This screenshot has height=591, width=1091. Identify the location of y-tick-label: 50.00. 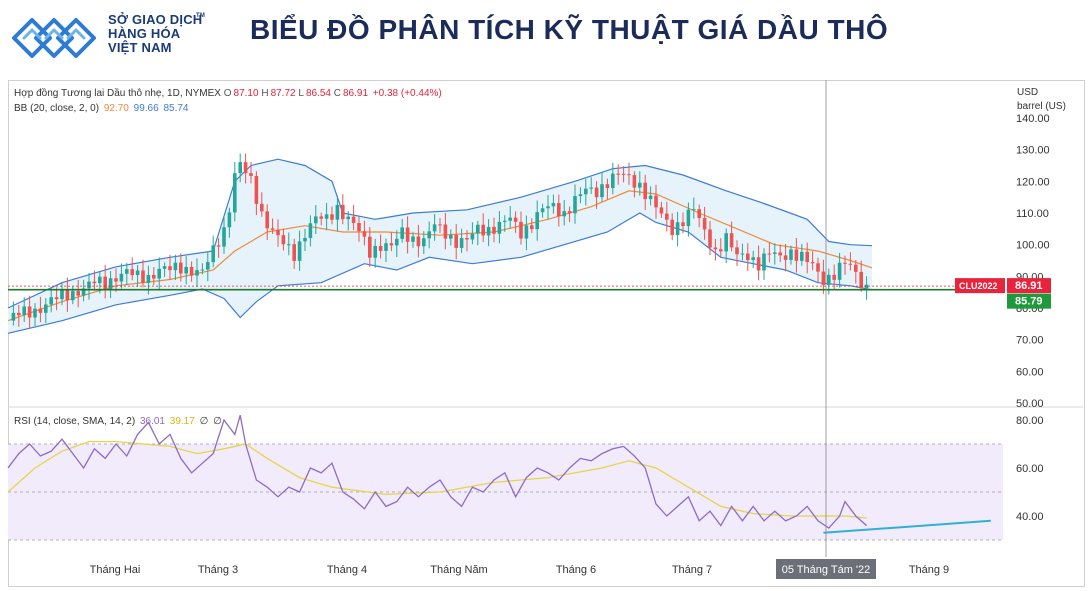
(1030, 404).